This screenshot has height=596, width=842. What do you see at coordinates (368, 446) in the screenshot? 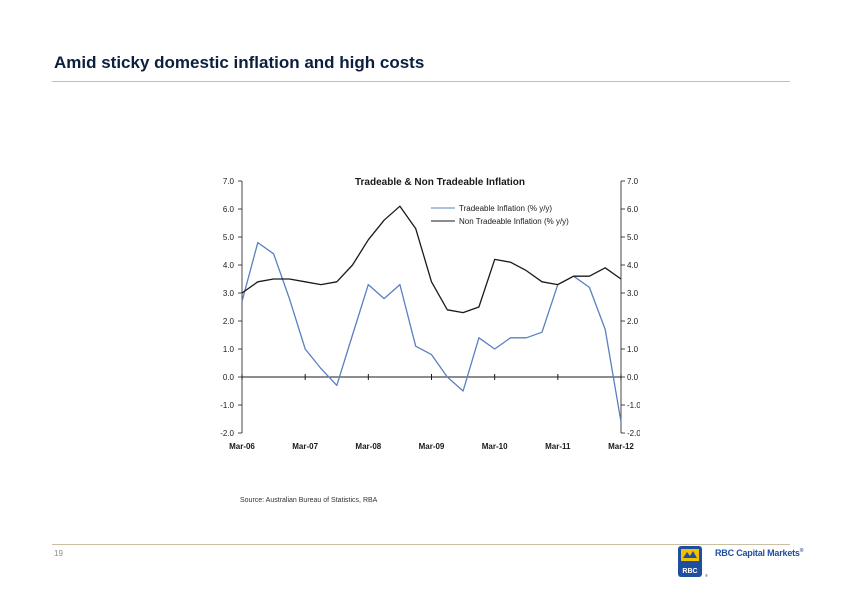
I see `x-tick-label: Mar-08` at bounding box center [368, 446].